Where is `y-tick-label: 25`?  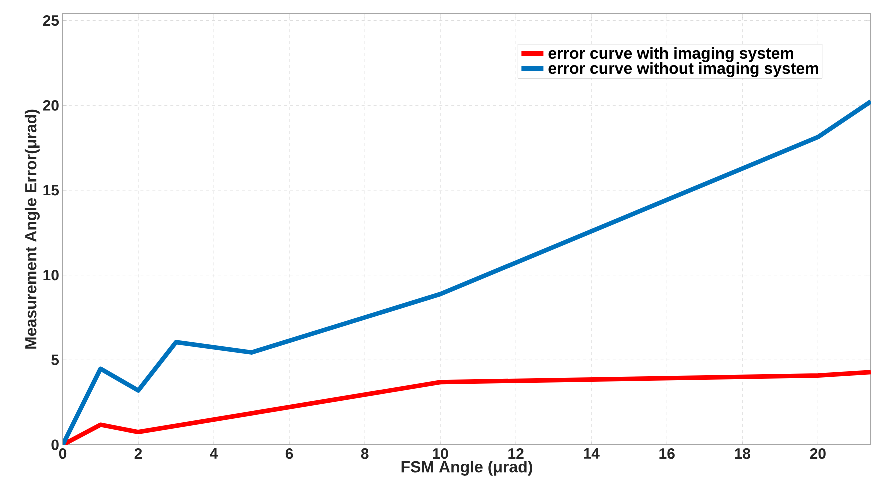
y-tick-label: 25 is located at coordinates (51, 20).